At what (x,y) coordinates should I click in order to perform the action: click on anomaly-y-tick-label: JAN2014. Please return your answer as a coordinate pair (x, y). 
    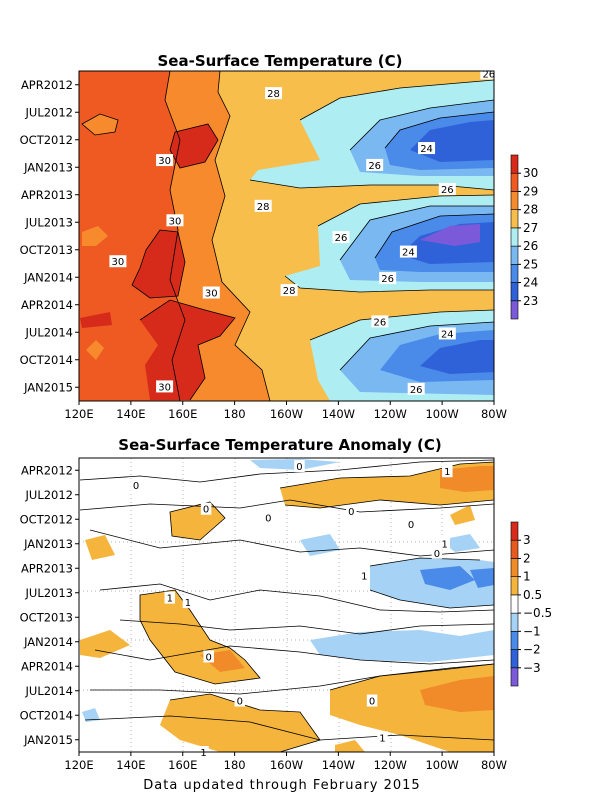
    Looking at the image, I should click on (48, 642).